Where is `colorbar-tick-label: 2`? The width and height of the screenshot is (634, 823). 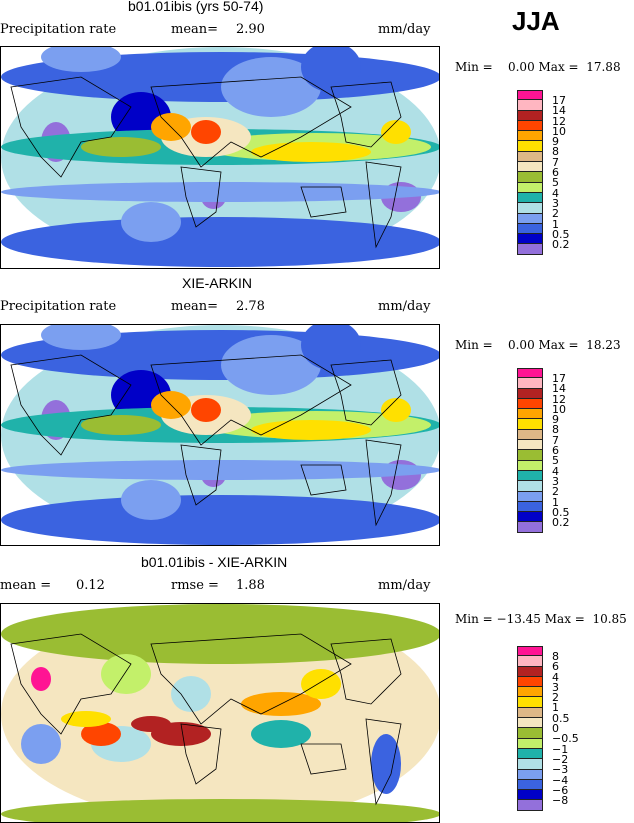
colorbar-tick-label: 2 is located at coordinates (555, 492).